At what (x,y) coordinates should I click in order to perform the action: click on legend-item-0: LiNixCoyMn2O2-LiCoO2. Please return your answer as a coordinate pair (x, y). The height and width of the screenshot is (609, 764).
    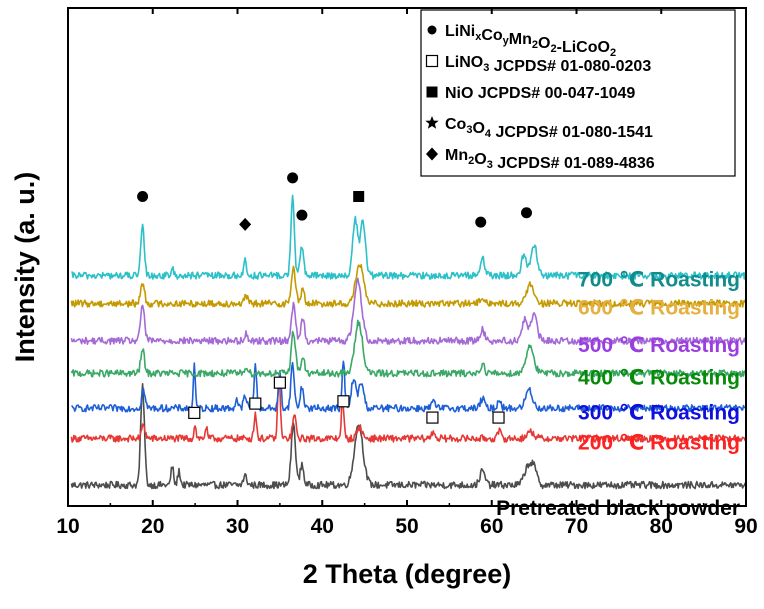
    Looking at the image, I should click on (521, 41).